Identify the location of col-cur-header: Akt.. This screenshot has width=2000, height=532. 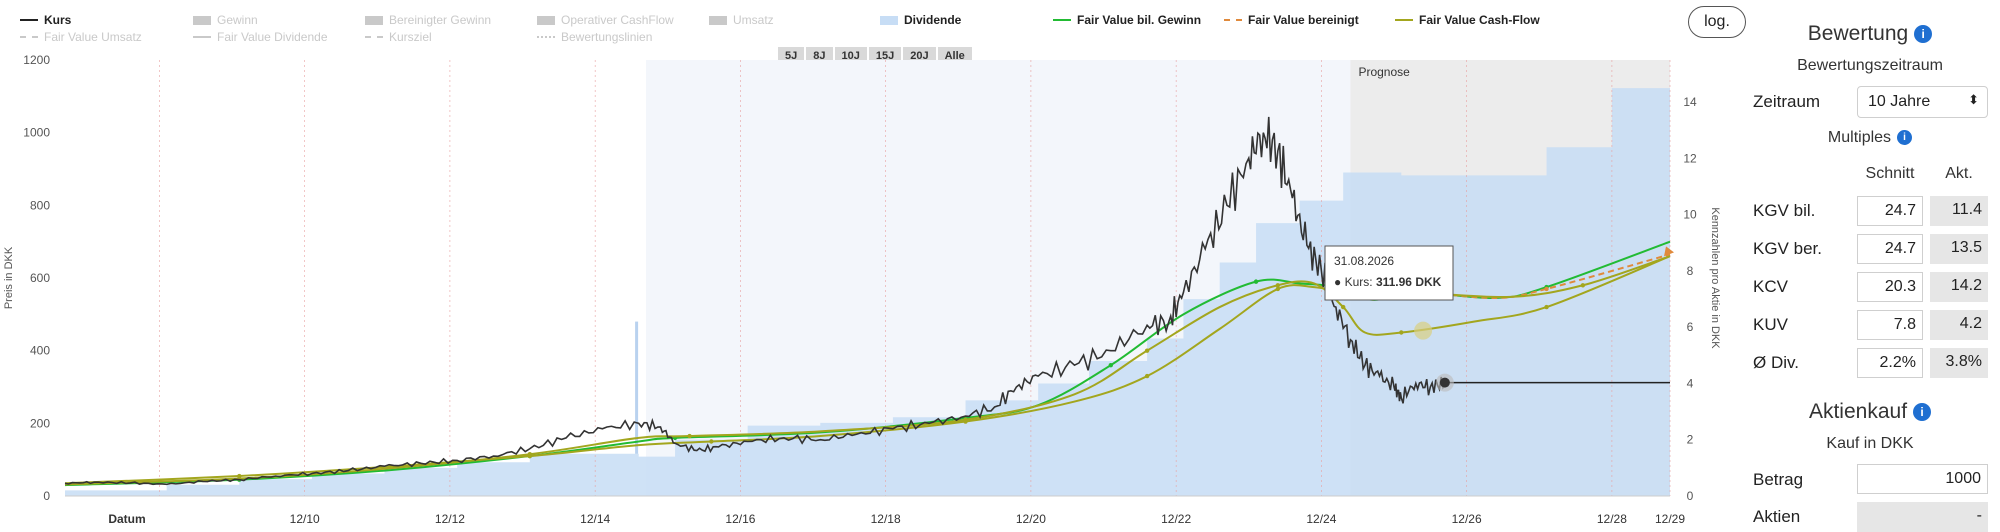
(1959, 173).